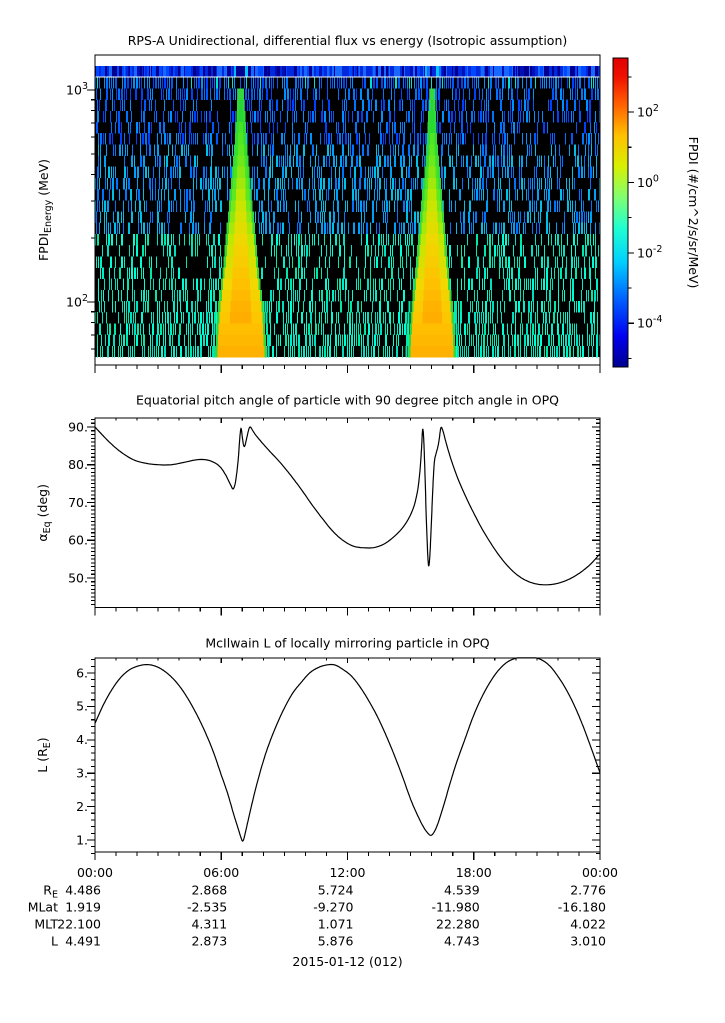 Image resolution: width=725 pixels, height=1023 pixels. I want to click on annotation-row-label: RE, so click(50, 892).